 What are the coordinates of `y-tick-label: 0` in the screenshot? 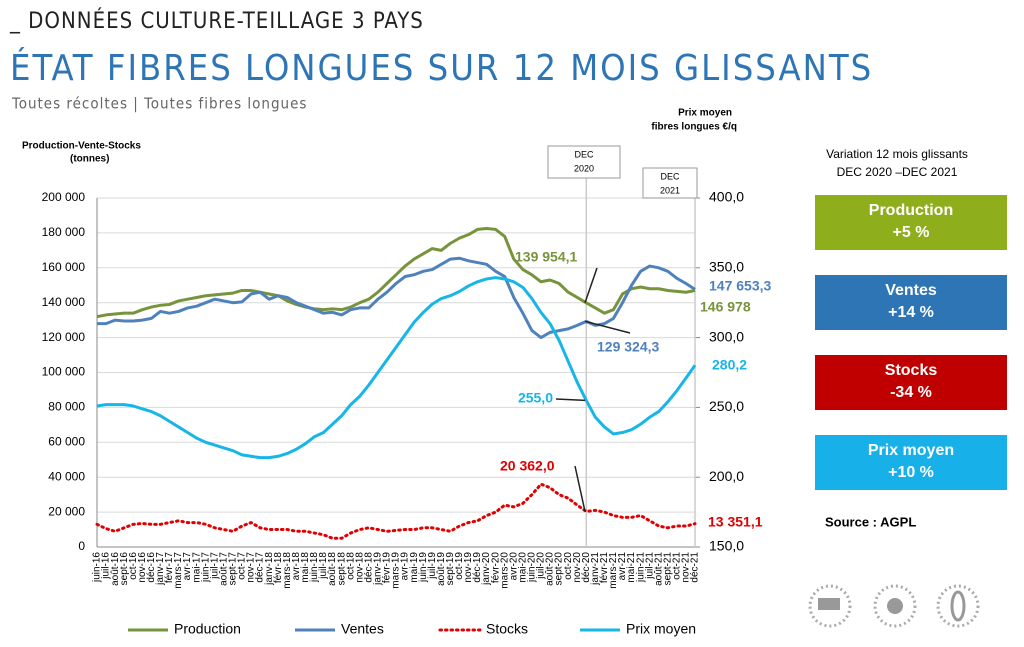 It's located at (81, 546).